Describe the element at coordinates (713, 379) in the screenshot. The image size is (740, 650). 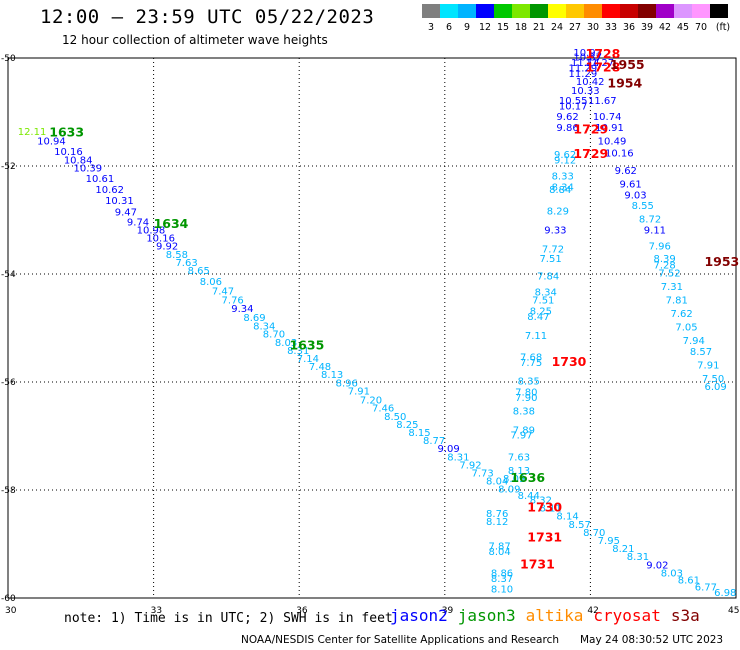
I see `swh-value: 7.50` at that location.